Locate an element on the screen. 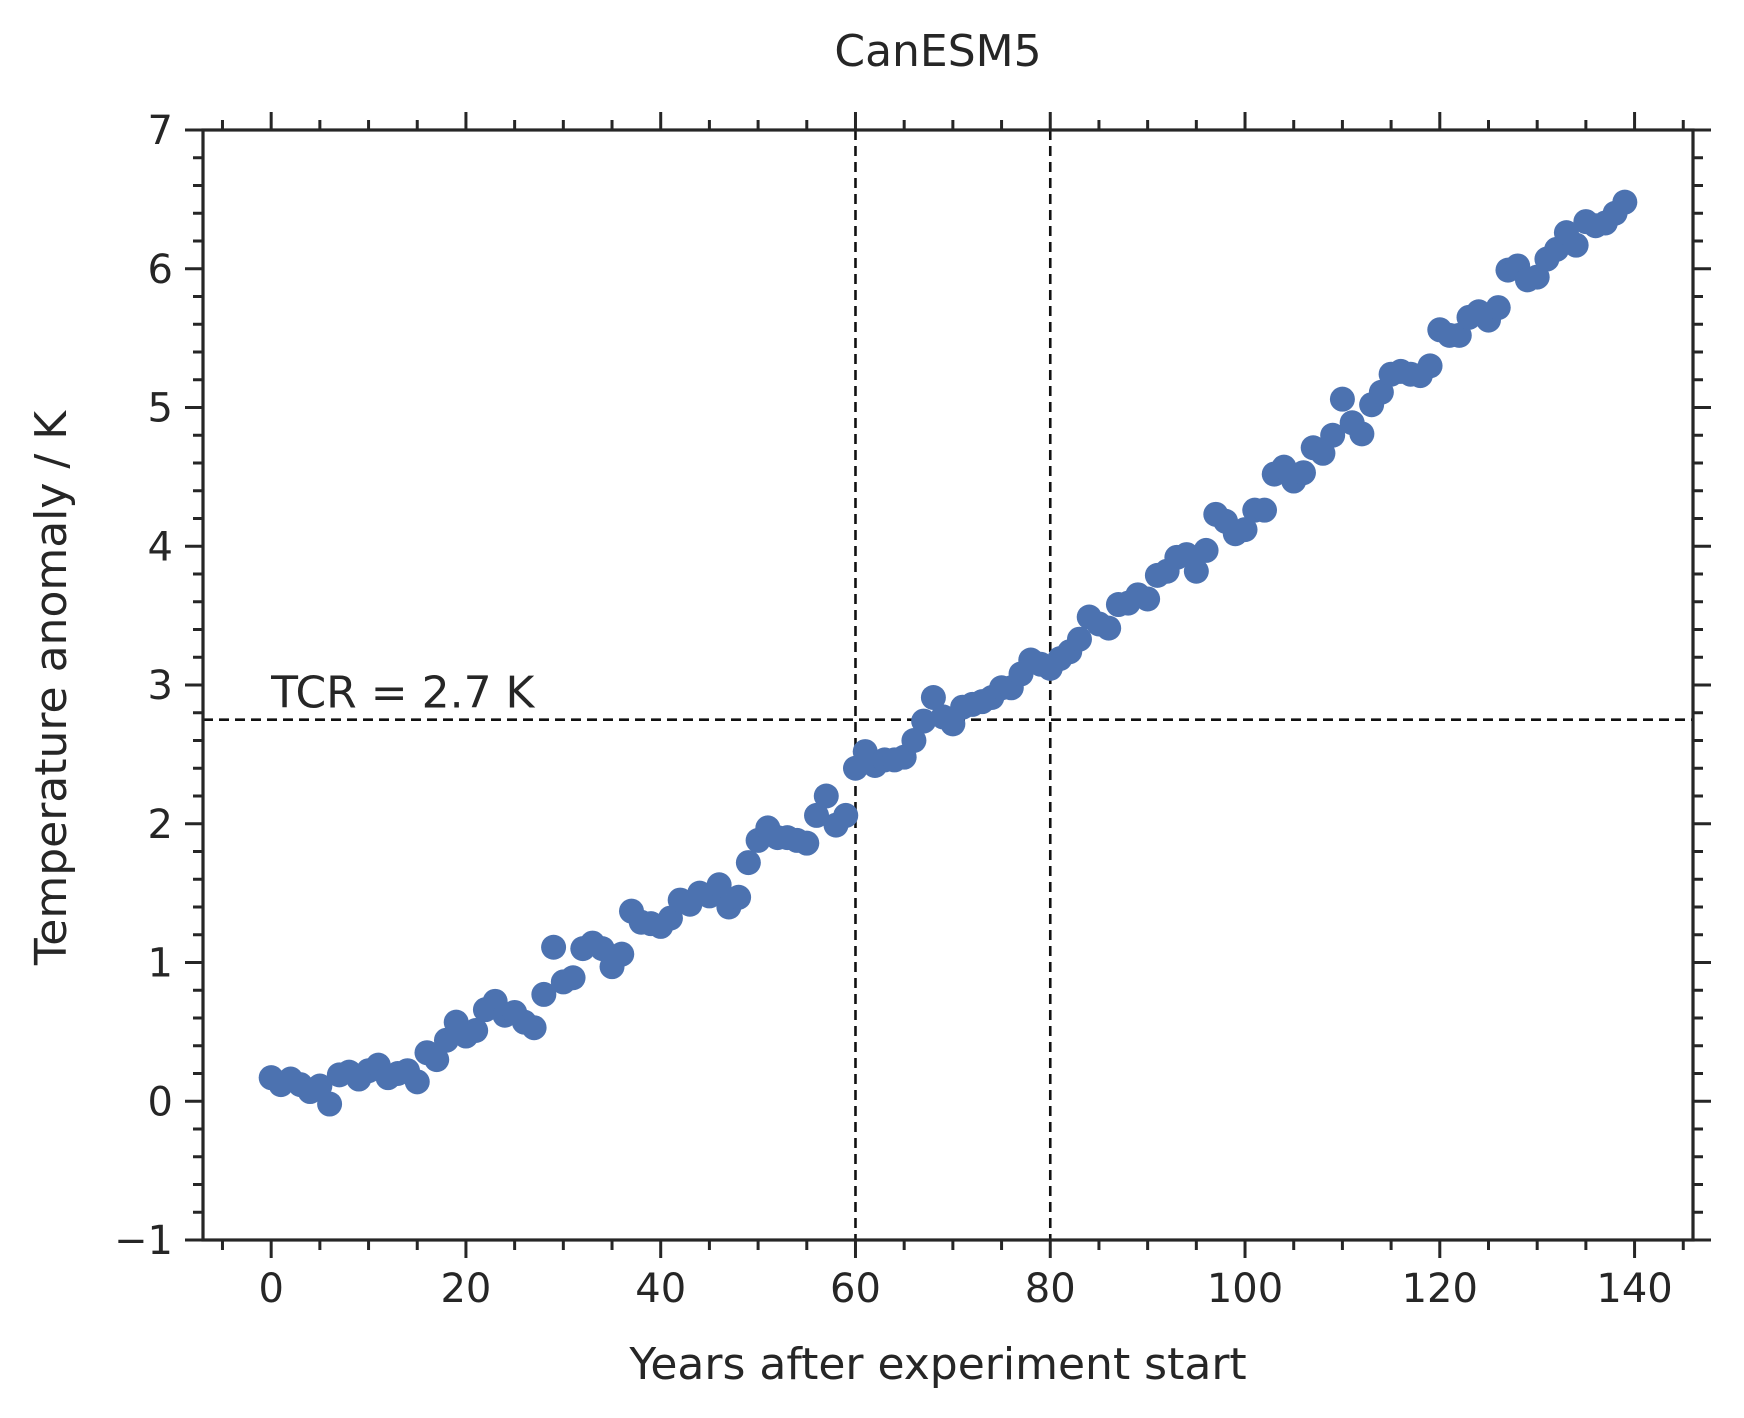 The height and width of the screenshot is (1418, 1744). x-tick-label: 80 is located at coordinates (1050, 1289).